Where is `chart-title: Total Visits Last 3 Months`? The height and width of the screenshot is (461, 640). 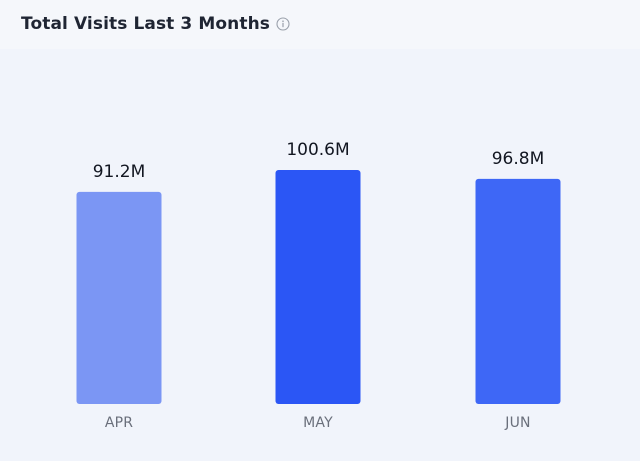 chart-title: Total Visits Last 3 Months is located at coordinates (146, 24).